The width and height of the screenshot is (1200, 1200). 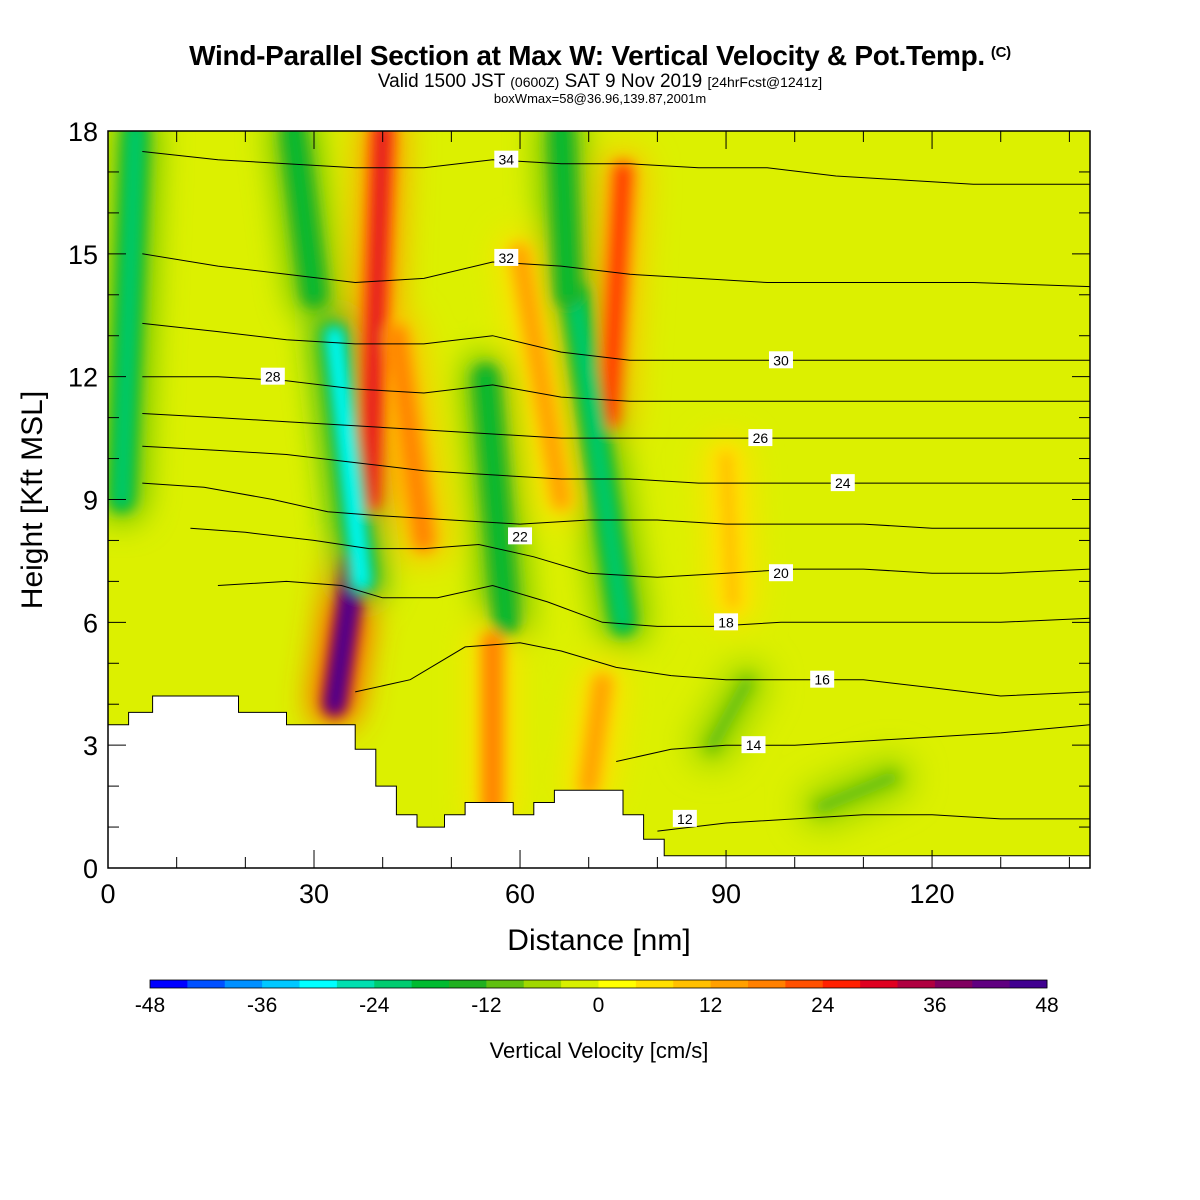 What do you see at coordinates (1000, 52) in the screenshot?
I see `copyright-mark: (C)` at bounding box center [1000, 52].